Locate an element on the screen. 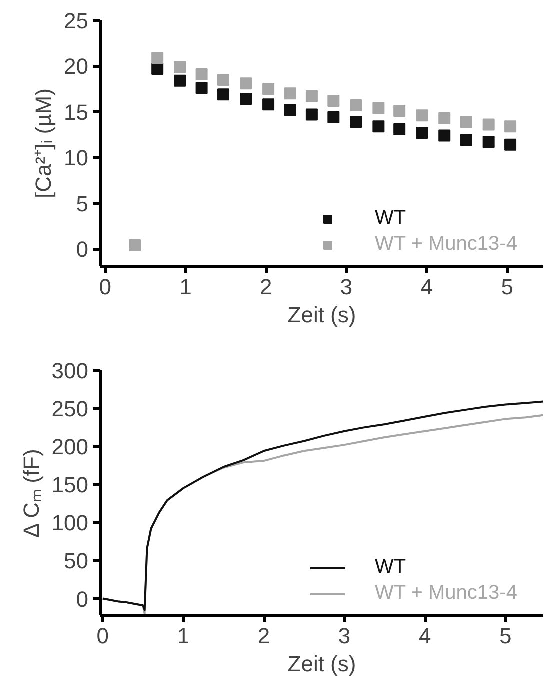 This screenshot has height=679, width=545. y-tick-label: 20 is located at coordinates (76, 67).